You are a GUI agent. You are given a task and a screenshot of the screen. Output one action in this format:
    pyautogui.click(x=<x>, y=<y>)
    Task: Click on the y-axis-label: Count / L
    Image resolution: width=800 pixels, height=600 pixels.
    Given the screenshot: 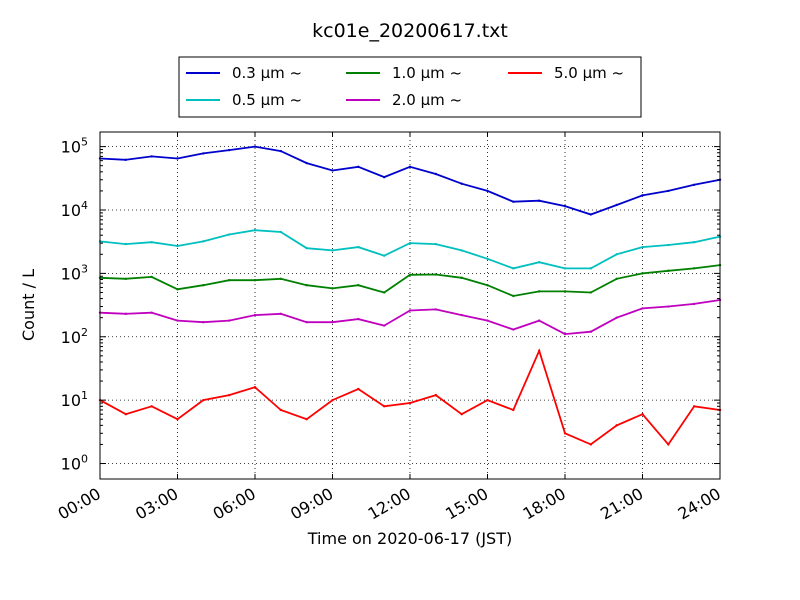 What is the action you would take?
    pyautogui.click(x=28, y=305)
    